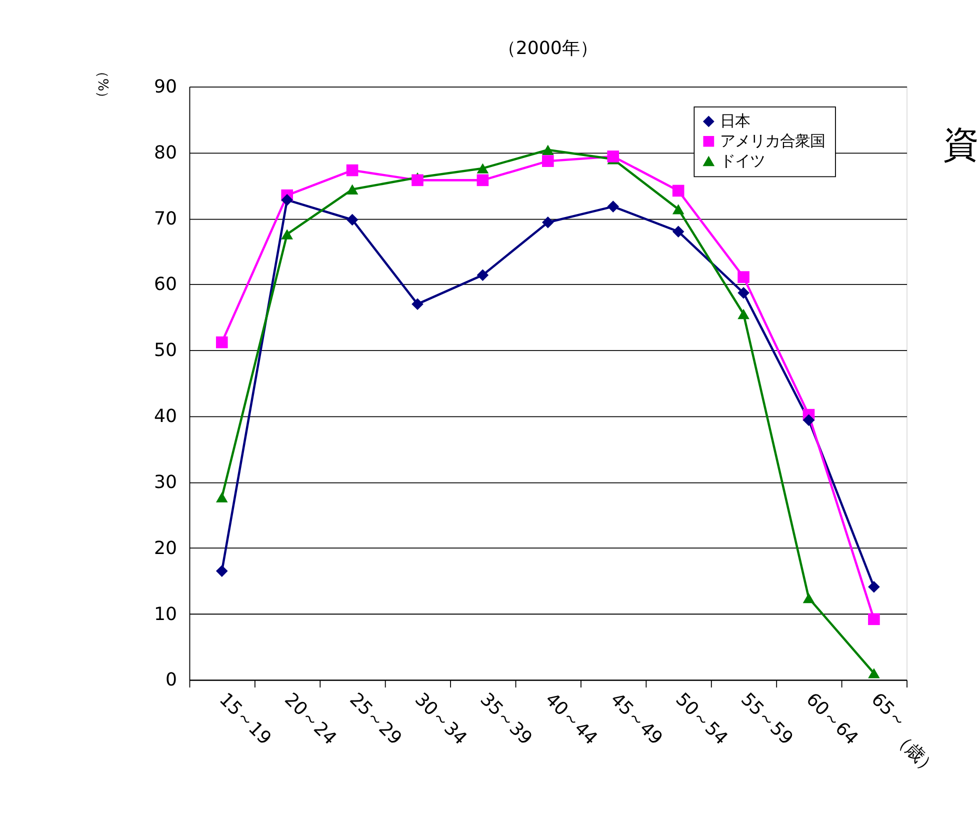 The image size is (979, 836). Describe the element at coordinates (735, 121) in the screenshot. I see `legend-label: 日本` at that location.